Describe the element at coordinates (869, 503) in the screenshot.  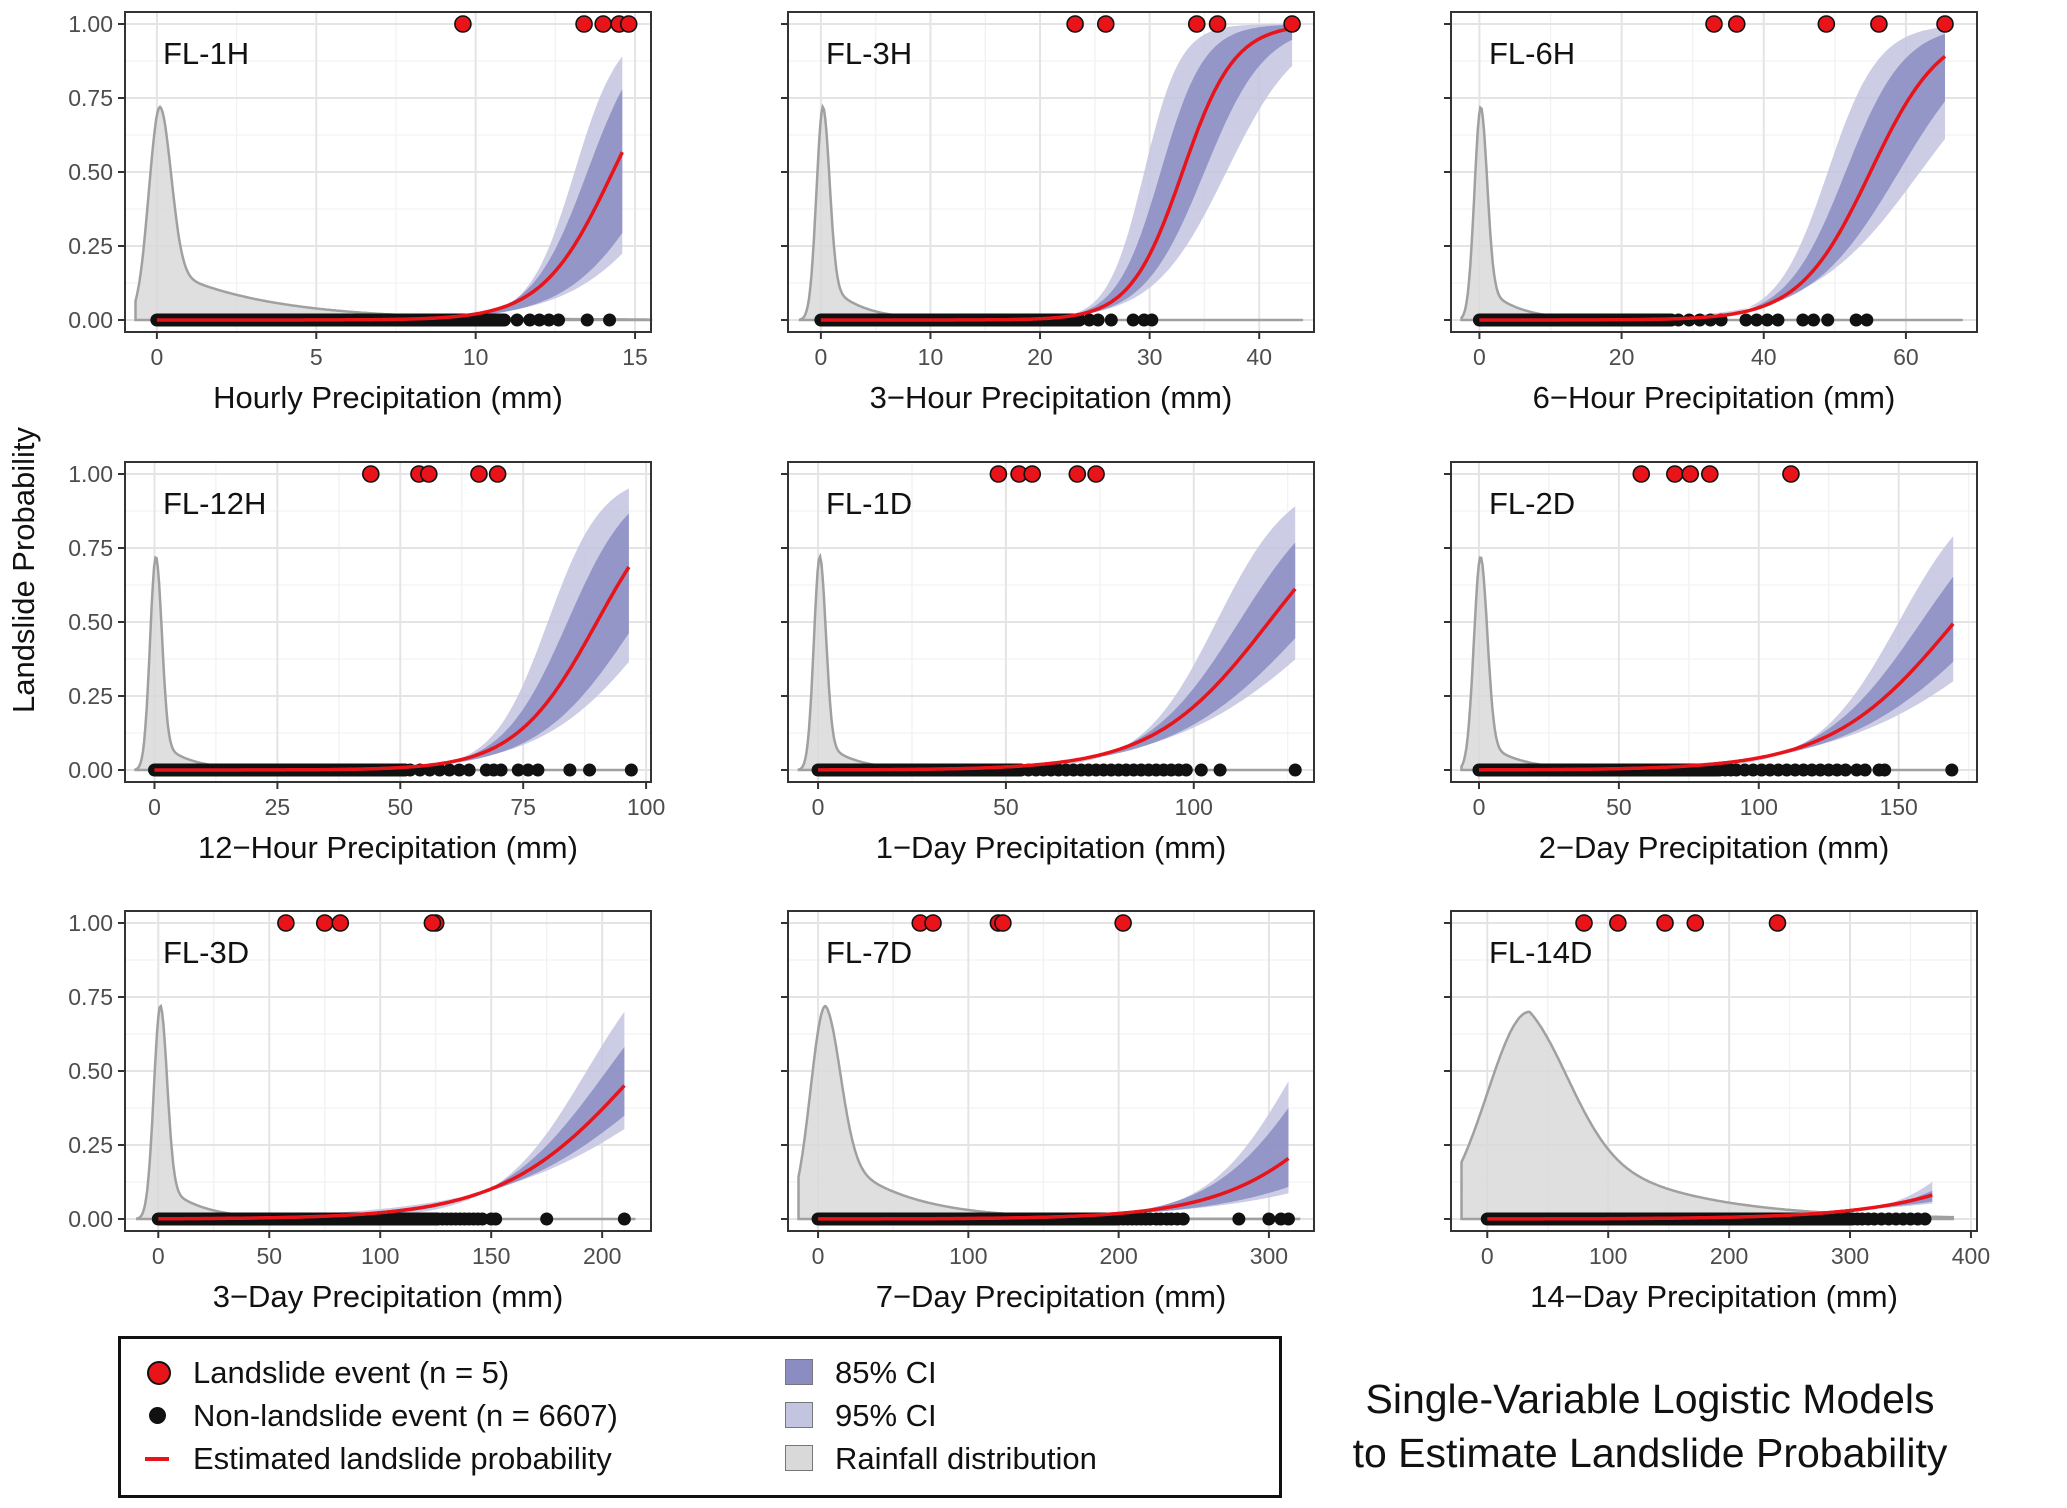
I see `panel-title: FL-1D` at that location.